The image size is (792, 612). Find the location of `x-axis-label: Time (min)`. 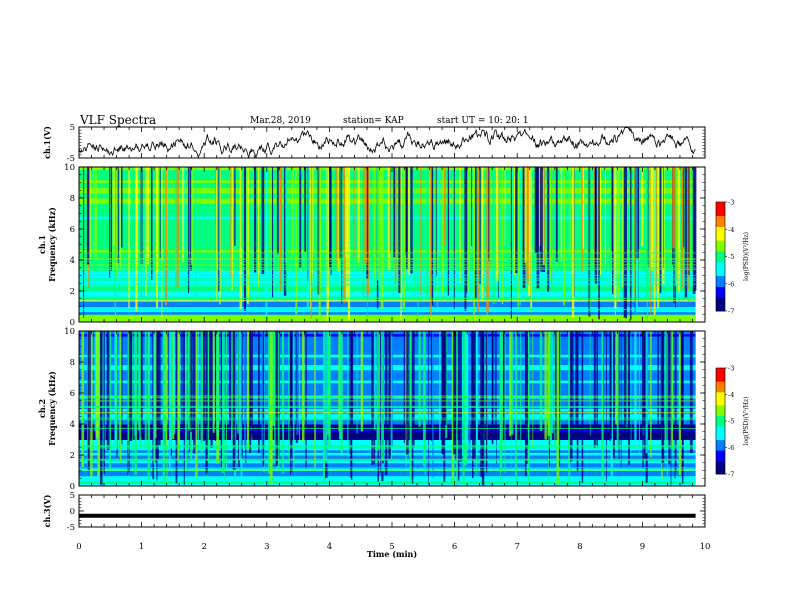

x-axis-label: Time (min) is located at coordinates (392, 554).